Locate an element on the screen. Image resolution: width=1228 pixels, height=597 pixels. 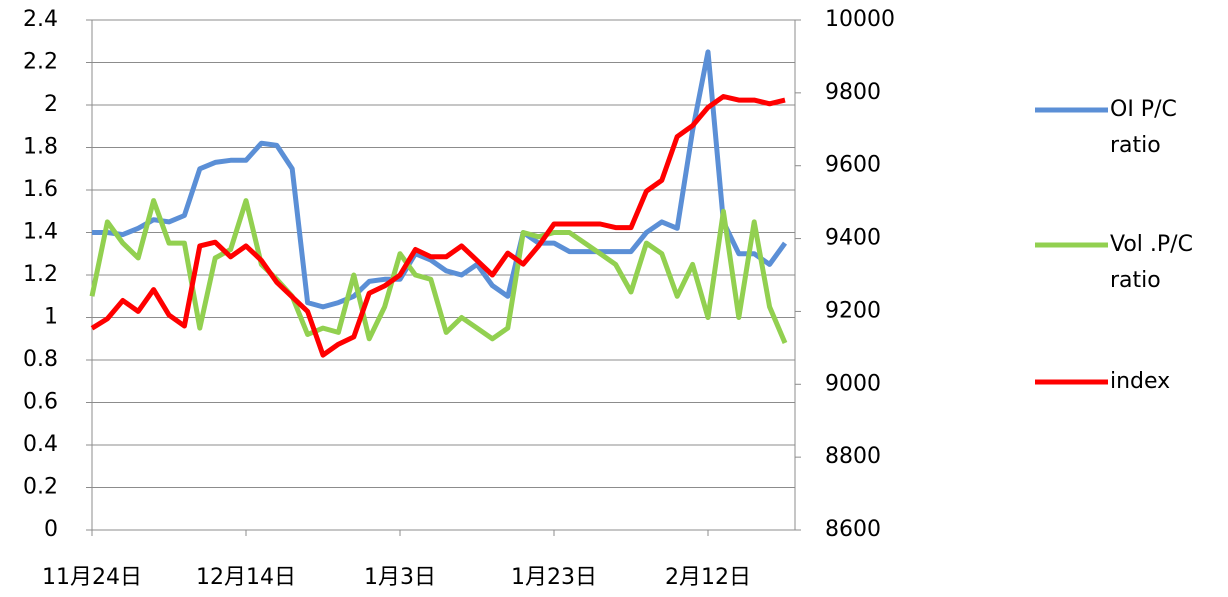
x-tick-label: 2月12日 is located at coordinates (708, 577).